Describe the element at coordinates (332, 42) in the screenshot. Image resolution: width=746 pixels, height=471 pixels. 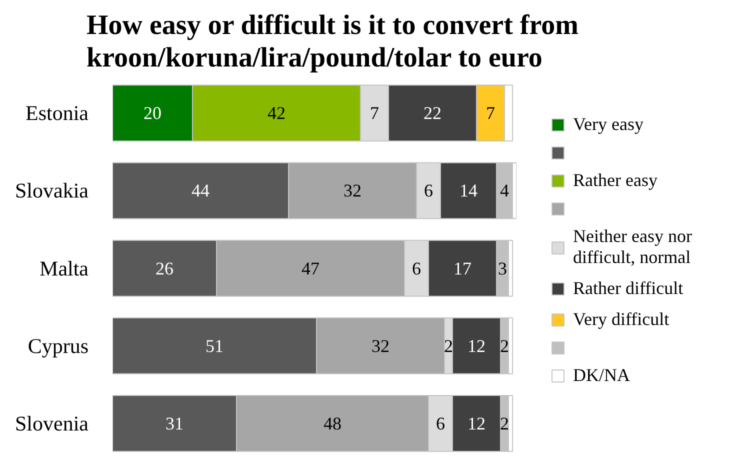
I see `chart-title: How easy or difficult is it to convert from kroon/koruna/lira/pound/tolar to euro` at that location.